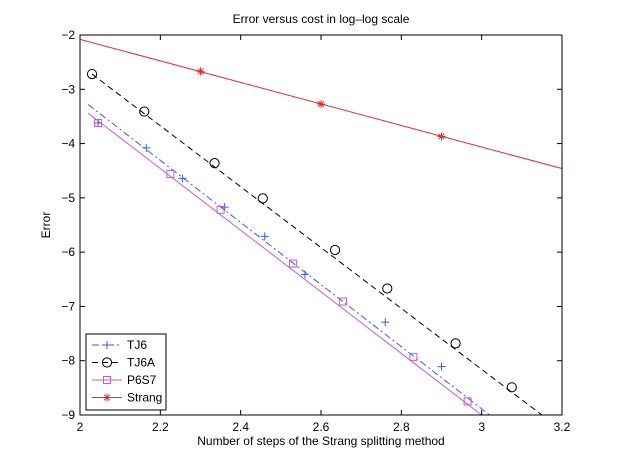 This screenshot has height=468, width=622. I want to click on y-tick-label: −4, so click(68, 144).